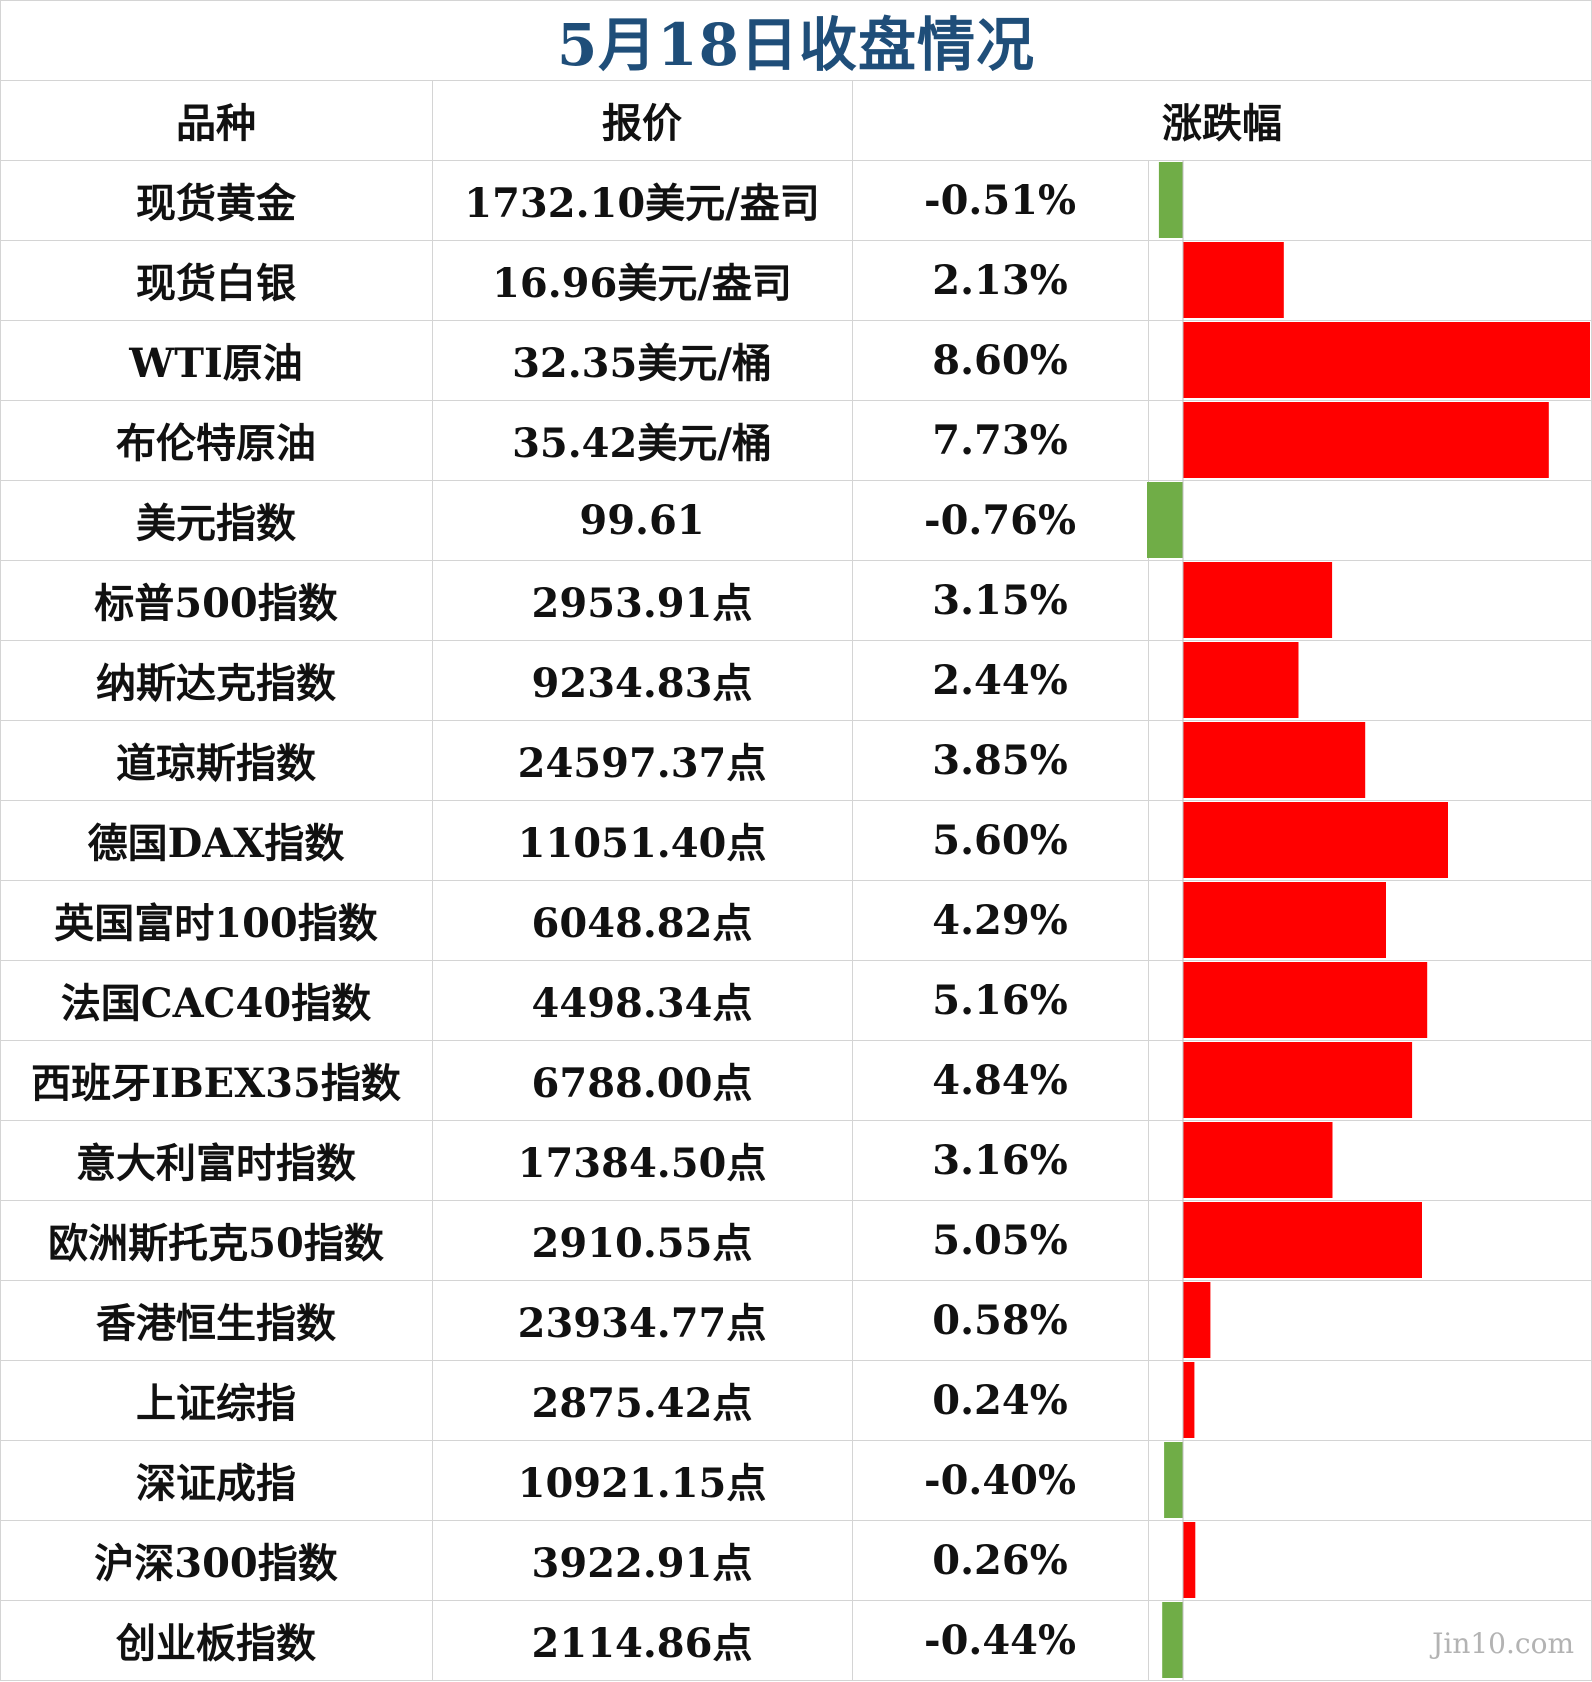 The image size is (1592, 1682). I want to click on row-price: 1732.10美元/盎司, so click(642, 203).